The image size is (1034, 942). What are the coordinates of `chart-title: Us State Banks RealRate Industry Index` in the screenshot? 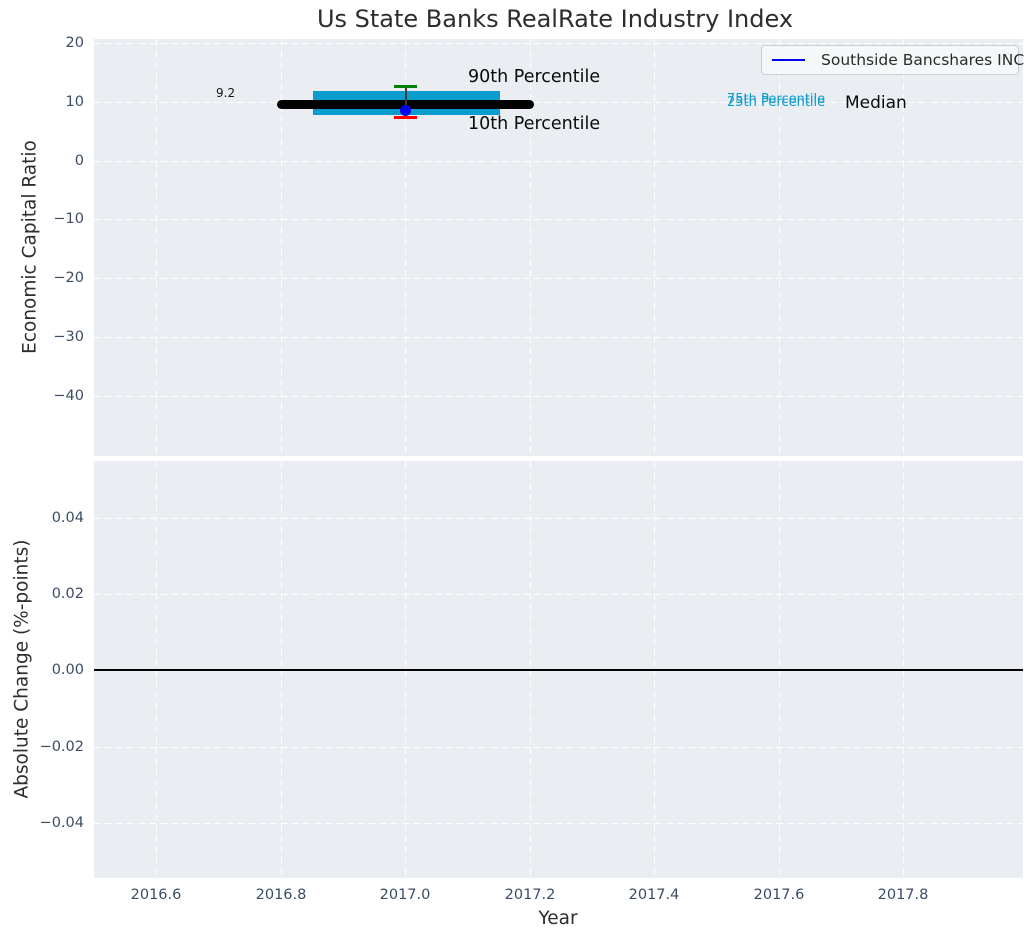 It's located at (555, 19).